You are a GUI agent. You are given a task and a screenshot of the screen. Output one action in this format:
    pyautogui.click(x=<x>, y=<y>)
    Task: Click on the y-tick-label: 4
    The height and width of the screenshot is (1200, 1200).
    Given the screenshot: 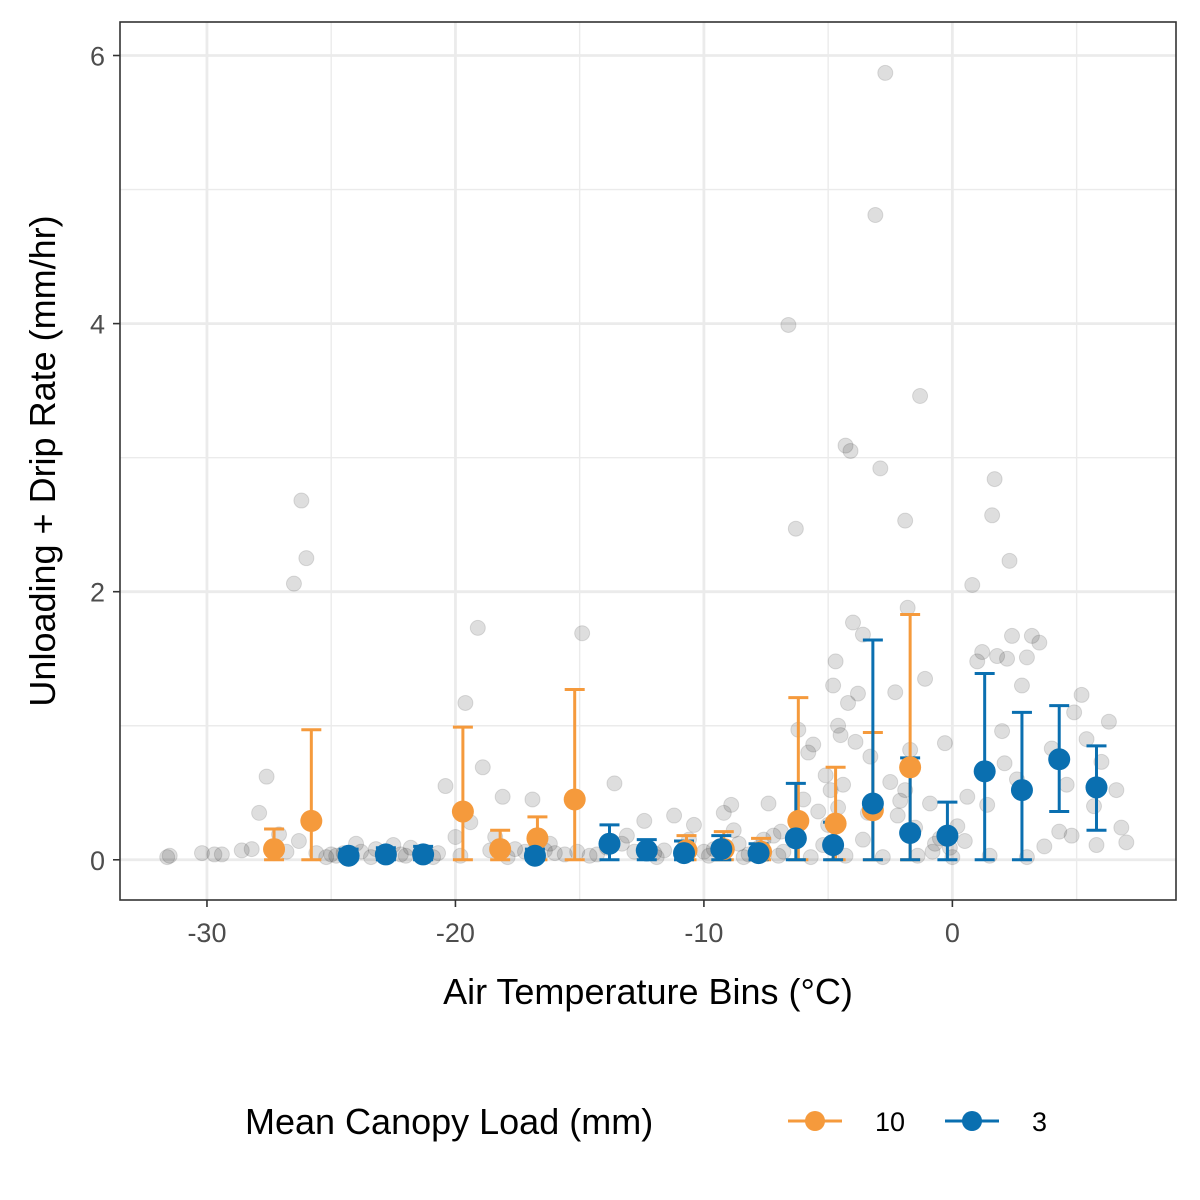 What is the action you would take?
    pyautogui.click(x=97, y=325)
    